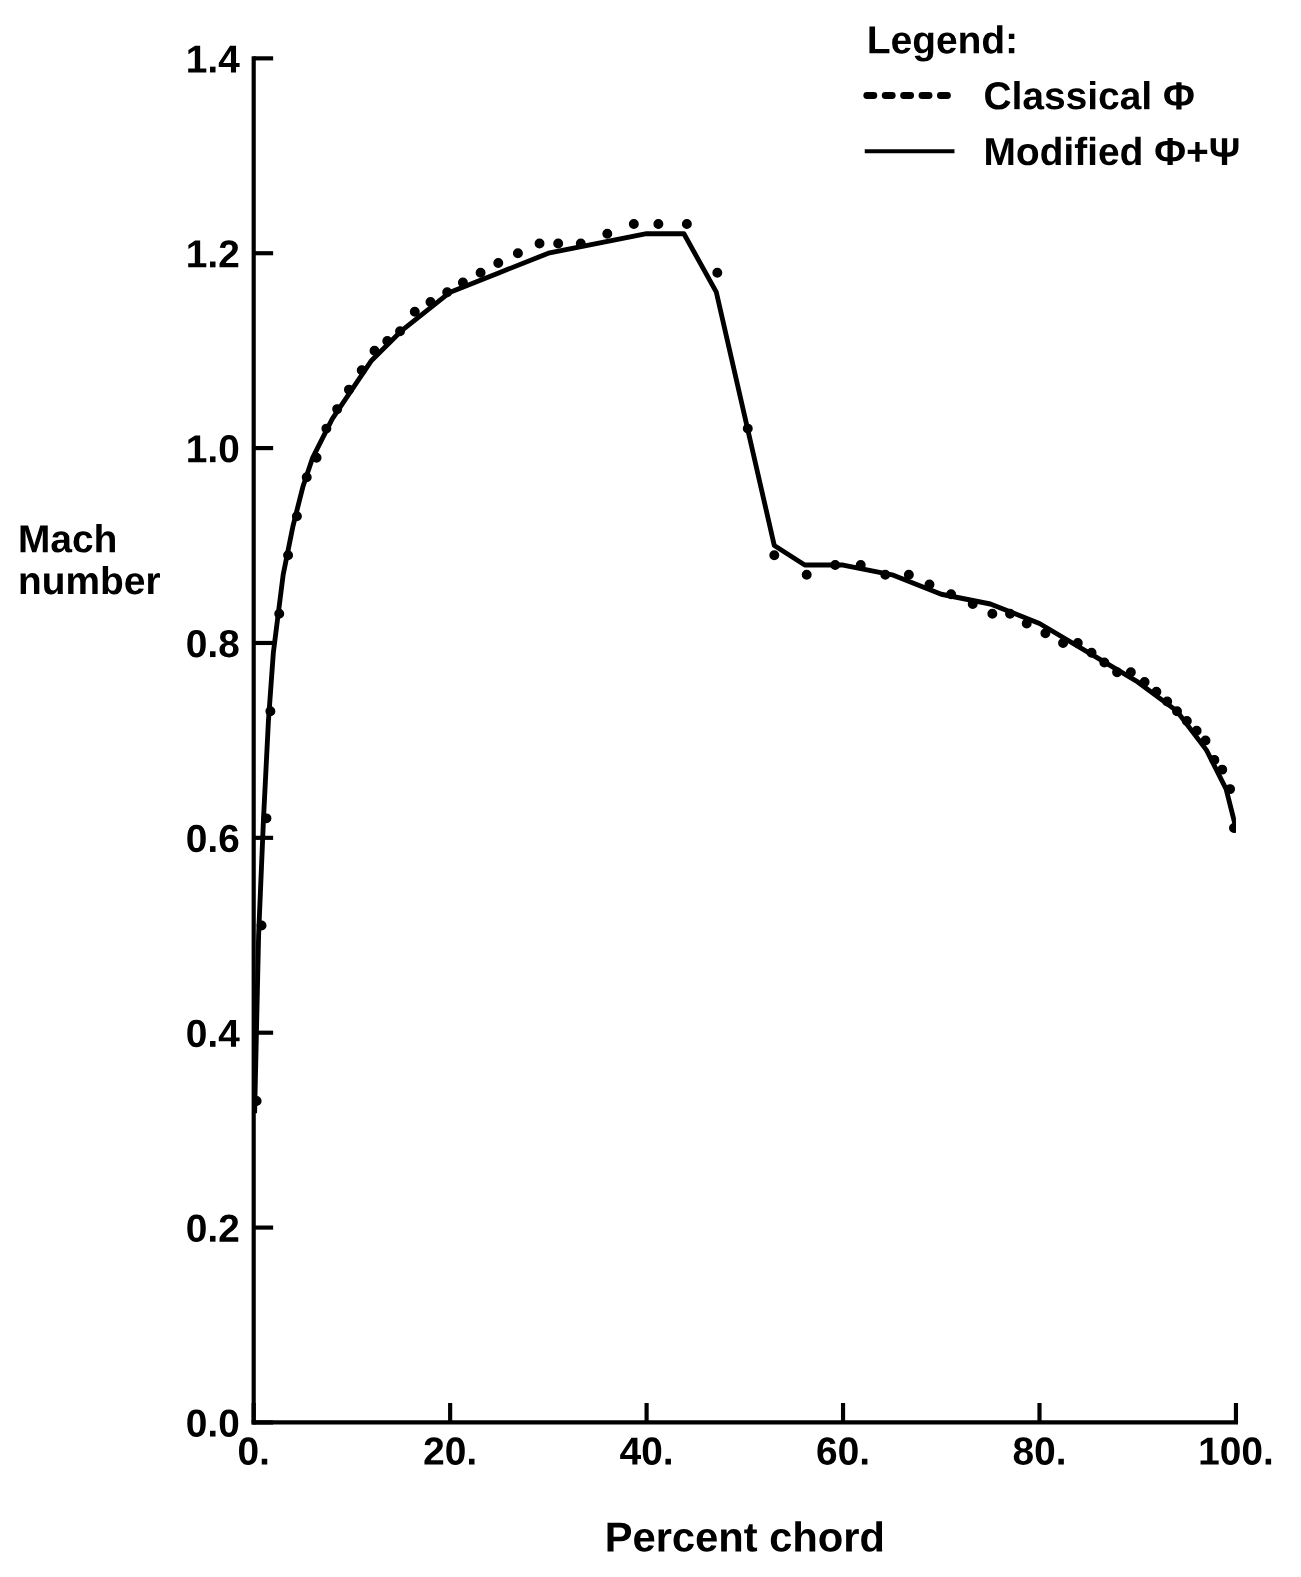 Image resolution: width=1301 pixels, height=1577 pixels. What do you see at coordinates (213, 1228) in the screenshot?
I see `y-tick-label: 0.2` at bounding box center [213, 1228].